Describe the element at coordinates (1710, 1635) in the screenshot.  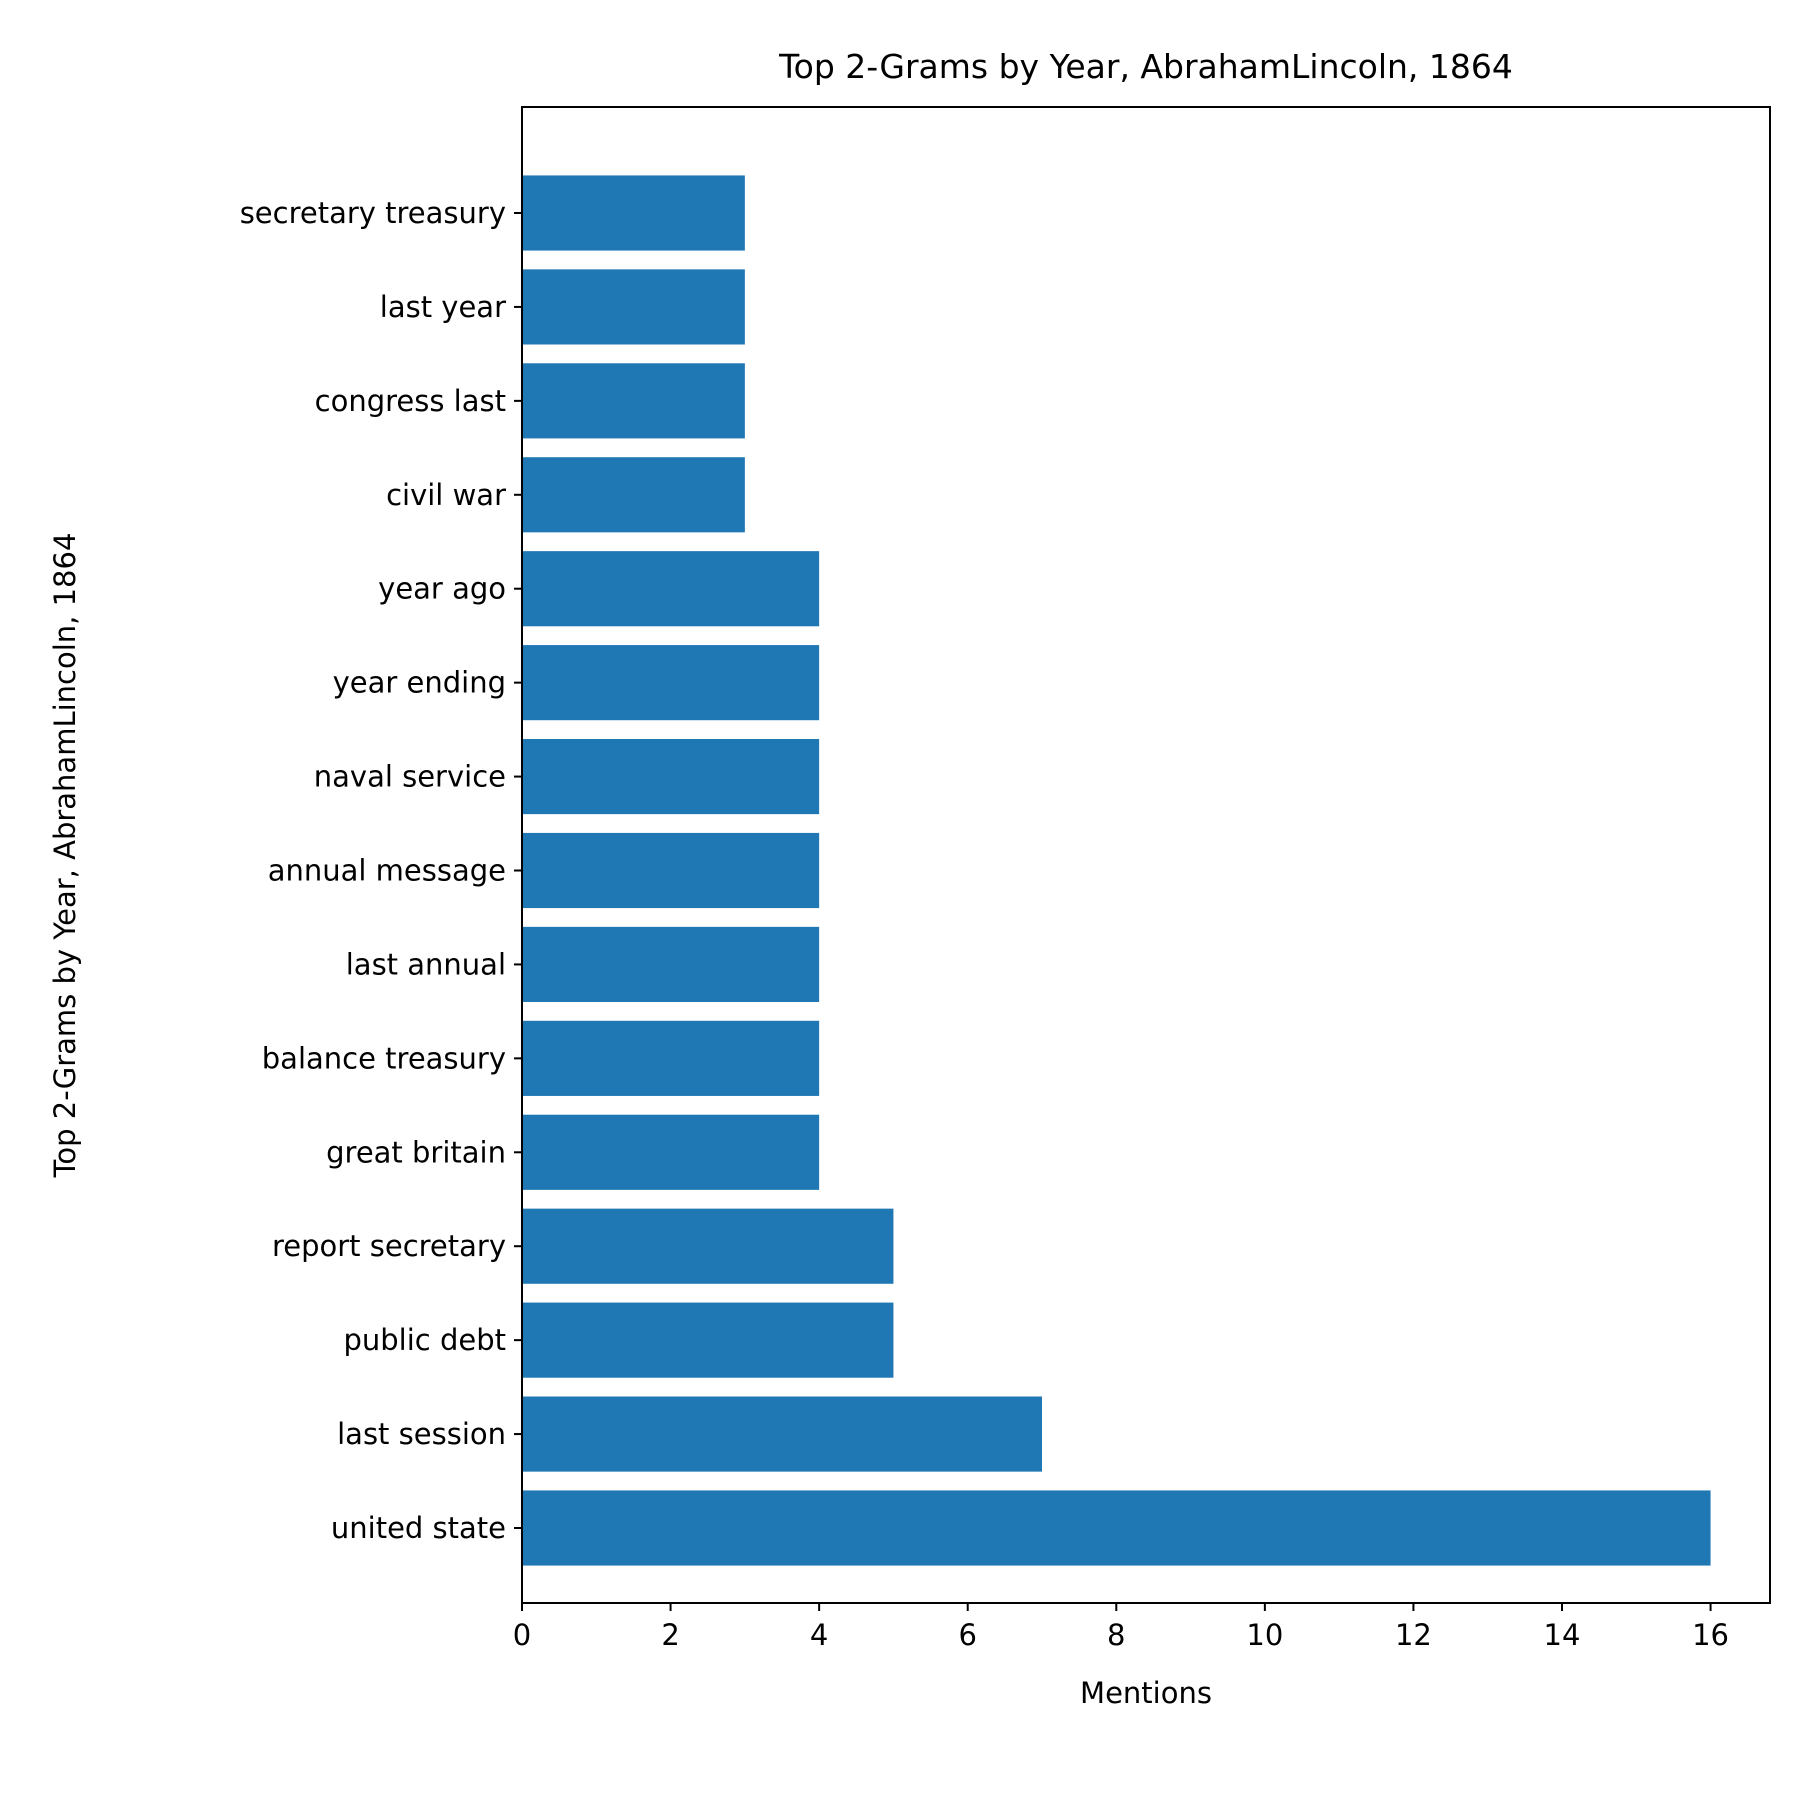
I see `x-tick-label: 16` at that location.